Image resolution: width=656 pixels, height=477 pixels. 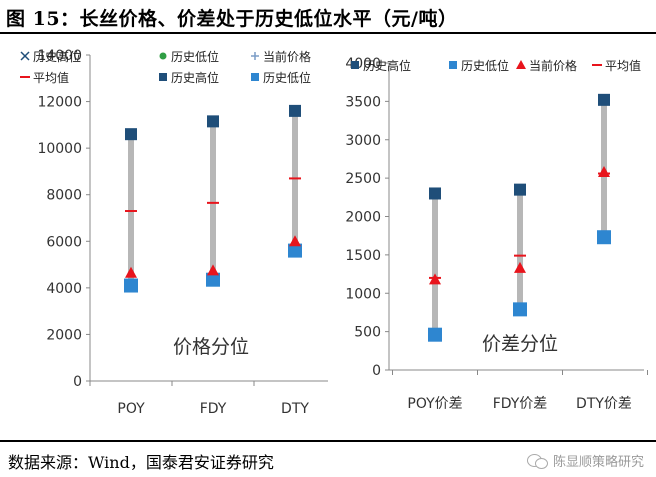 I want to click on footer-rule, so click(x=328, y=441).